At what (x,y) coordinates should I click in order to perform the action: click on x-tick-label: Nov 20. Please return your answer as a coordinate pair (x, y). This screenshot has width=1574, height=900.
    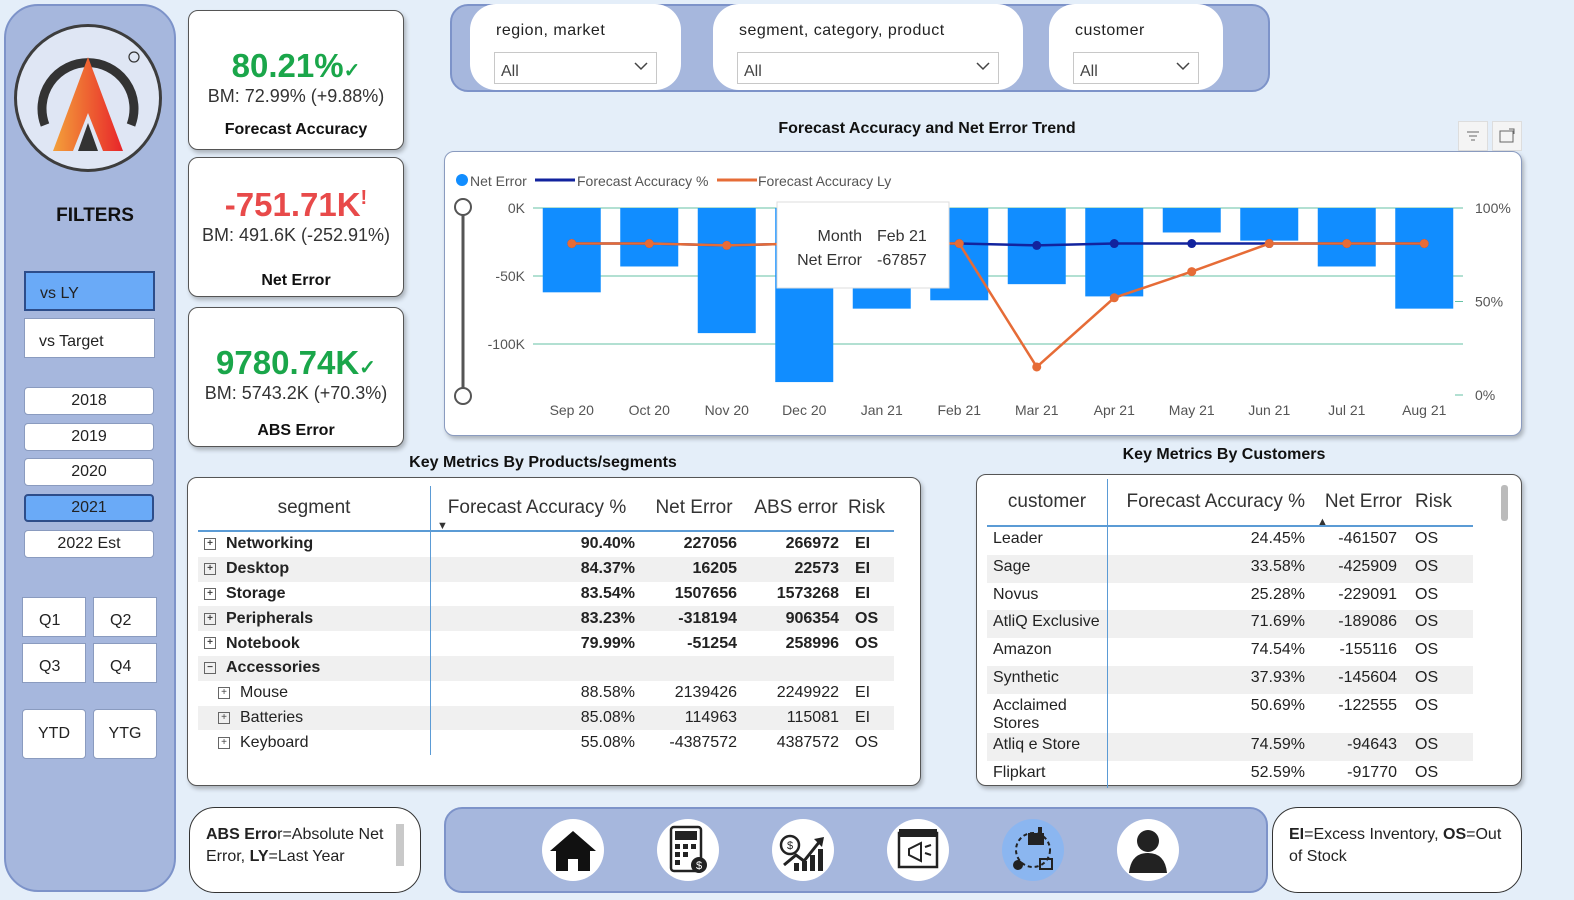
    Looking at the image, I should click on (727, 410).